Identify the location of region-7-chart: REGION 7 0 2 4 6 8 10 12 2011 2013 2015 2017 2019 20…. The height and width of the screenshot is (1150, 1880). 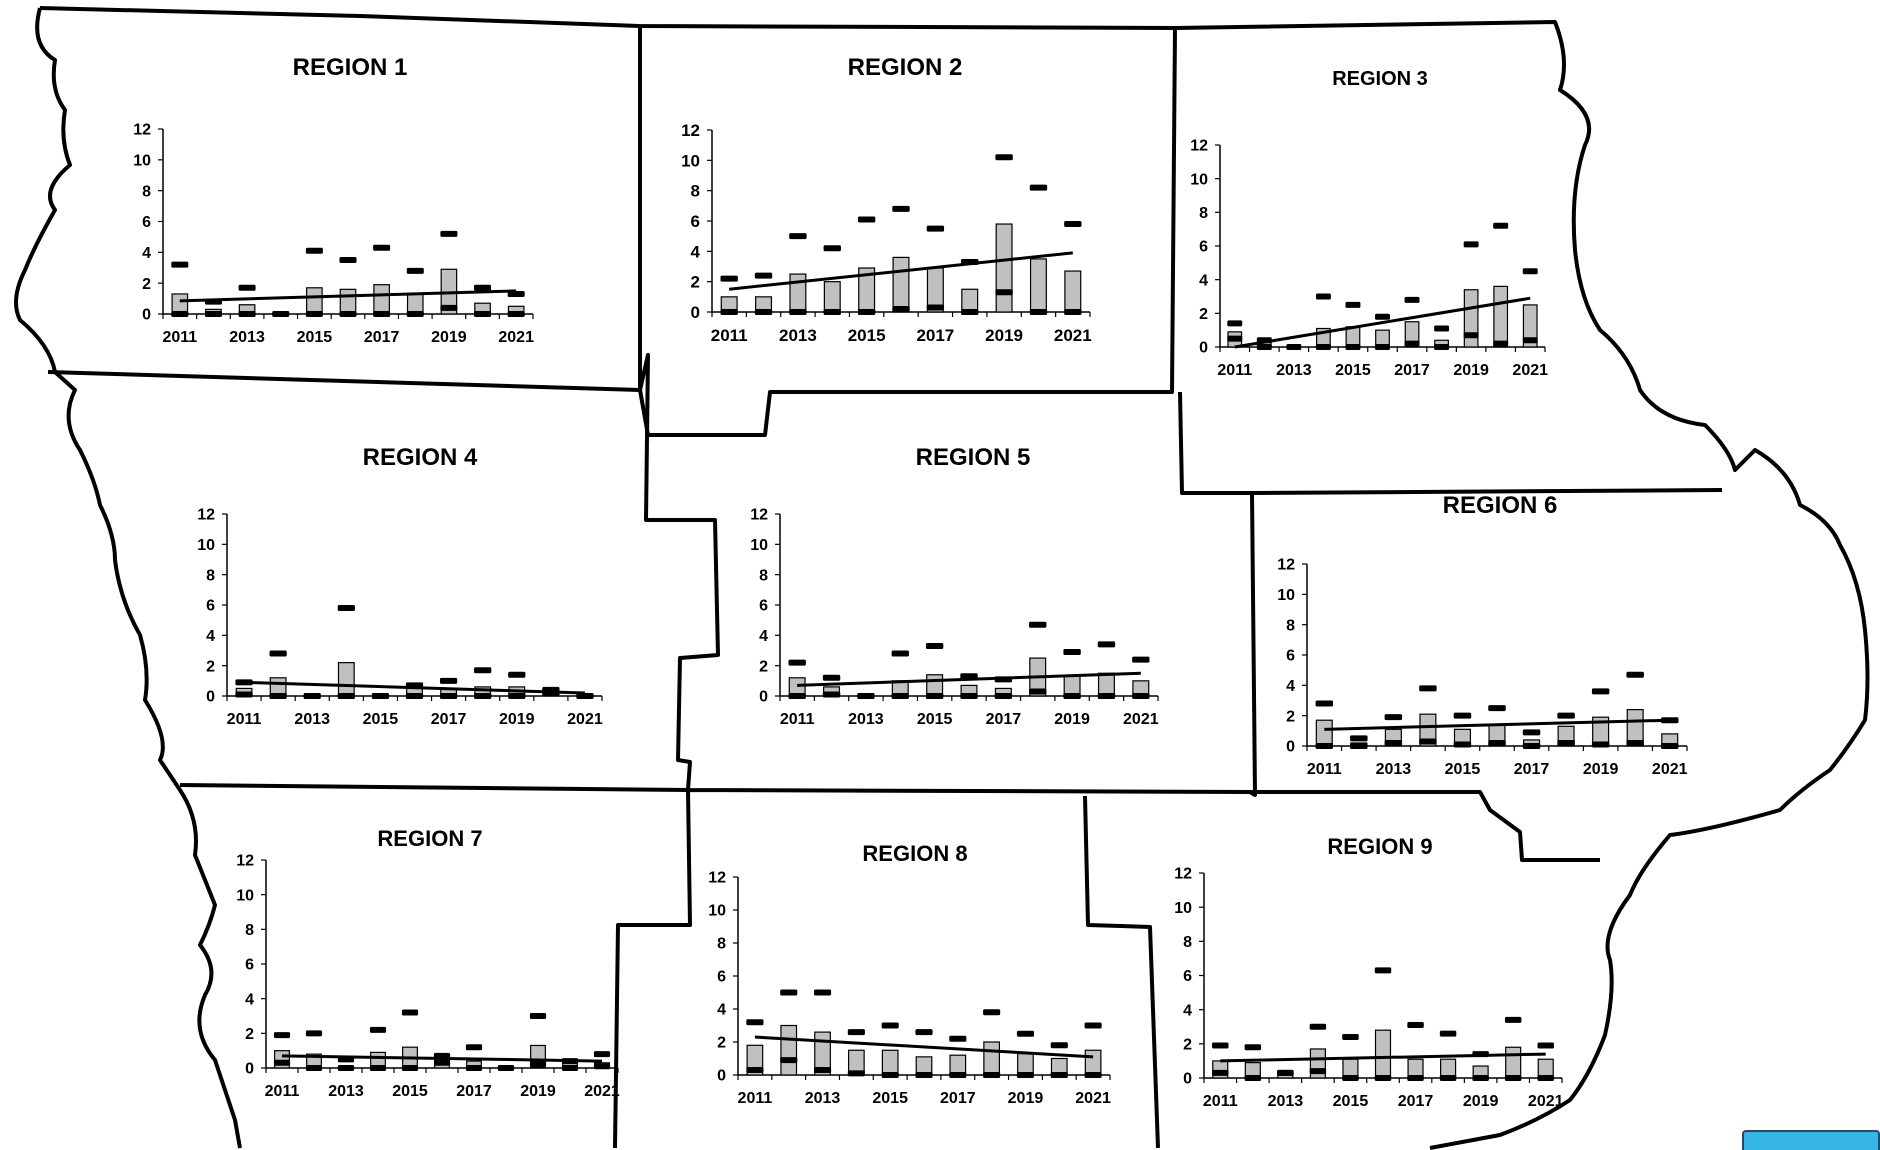
(430, 967).